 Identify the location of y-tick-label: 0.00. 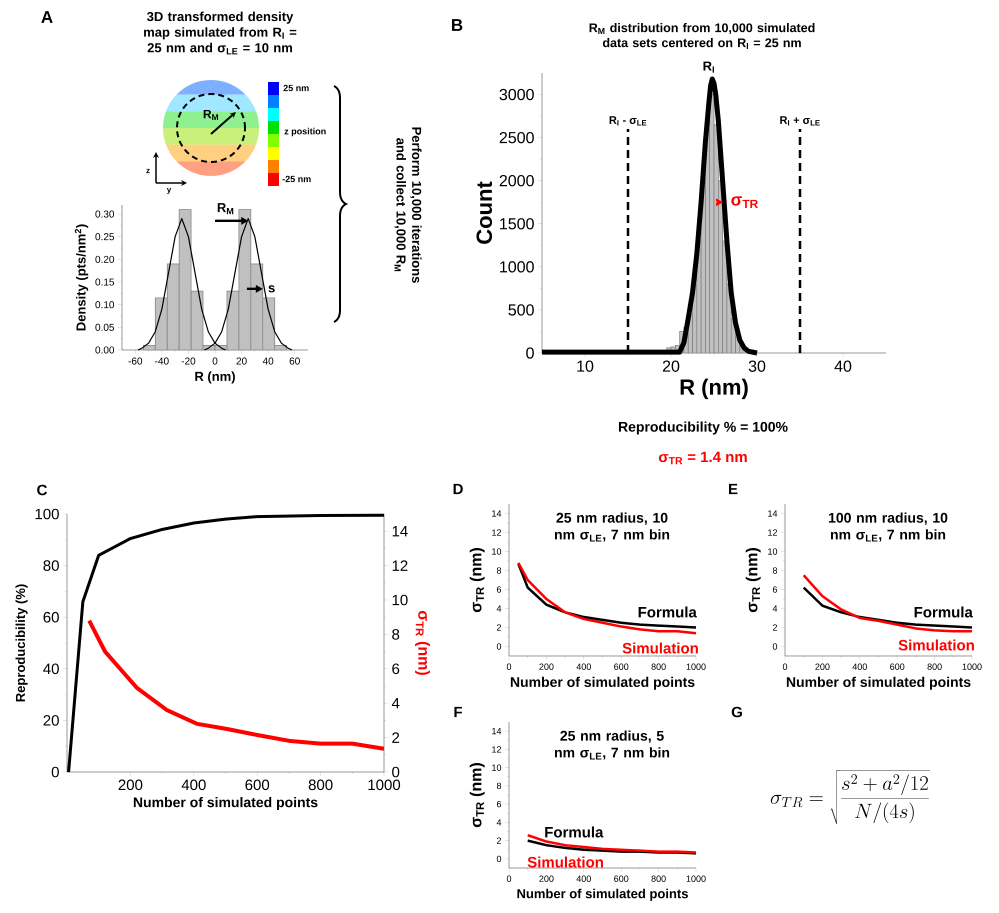
(104, 350).